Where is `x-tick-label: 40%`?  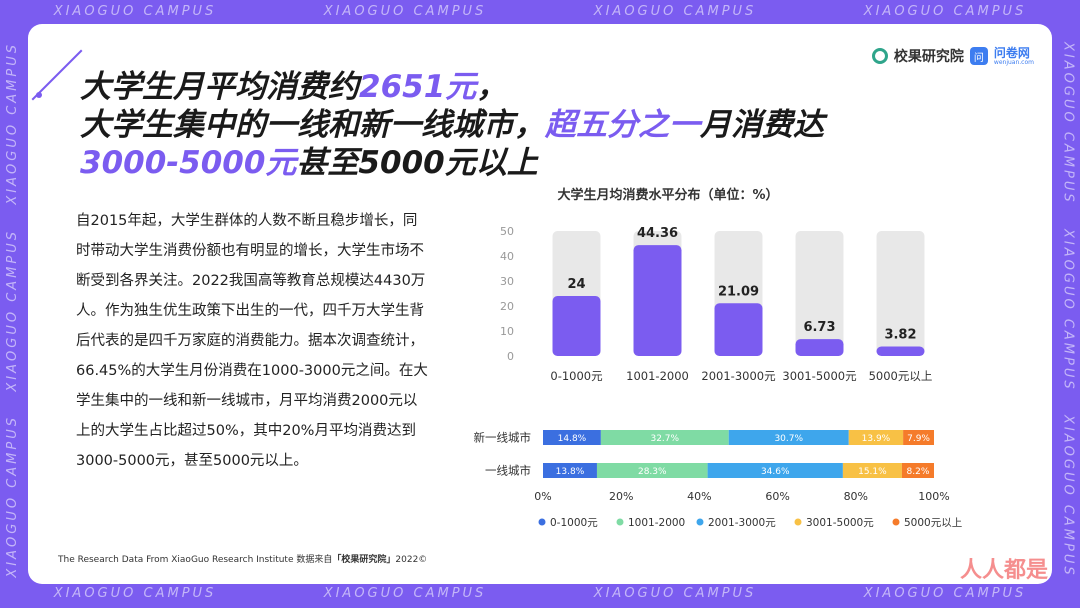
x-tick-label: 40% is located at coordinates (699, 496).